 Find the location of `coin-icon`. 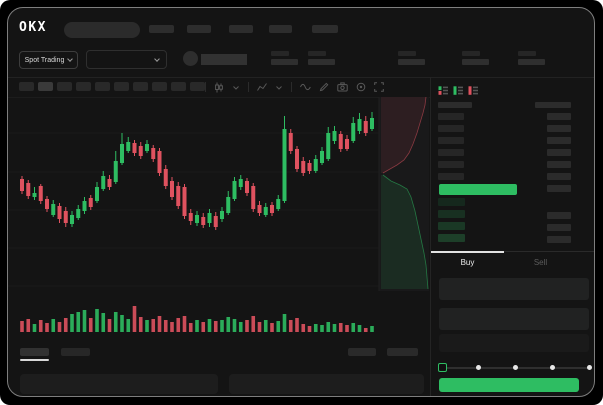

coin-icon is located at coordinates (190, 58).